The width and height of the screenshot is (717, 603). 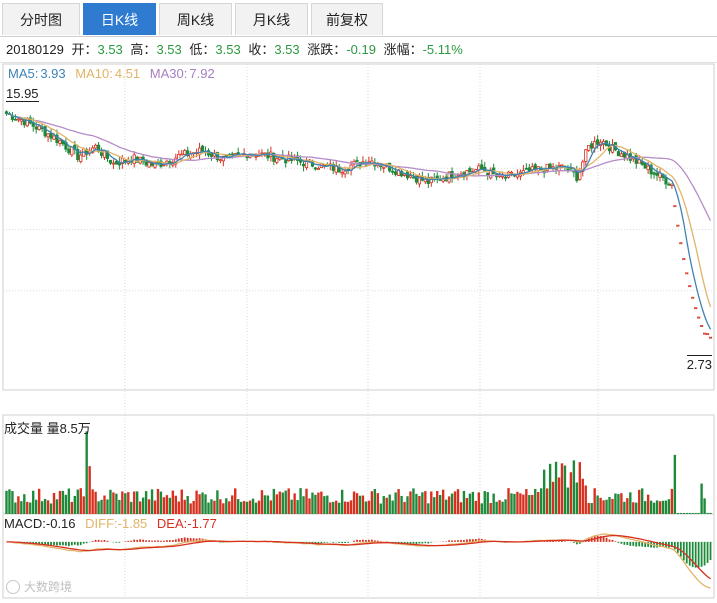 I want to click on tab-weekly-k: 周K线, so click(x=195, y=19).